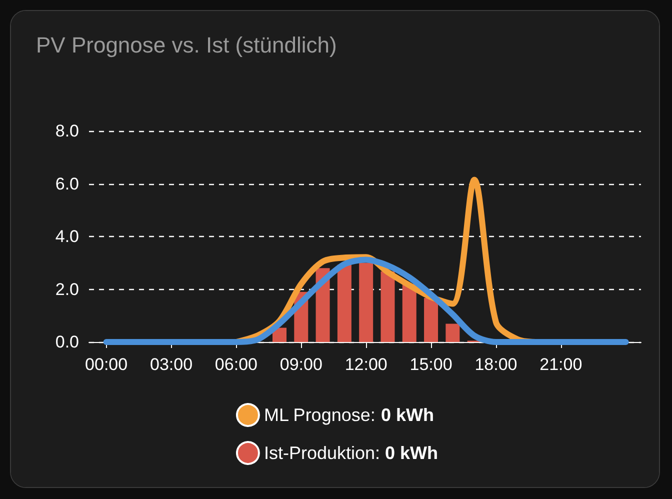 The width and height of the screenshot is (672, 499). Describe the element at coordinates (366, 364) in the screenshot. I see `x-tick-label: 12:00` at that location.